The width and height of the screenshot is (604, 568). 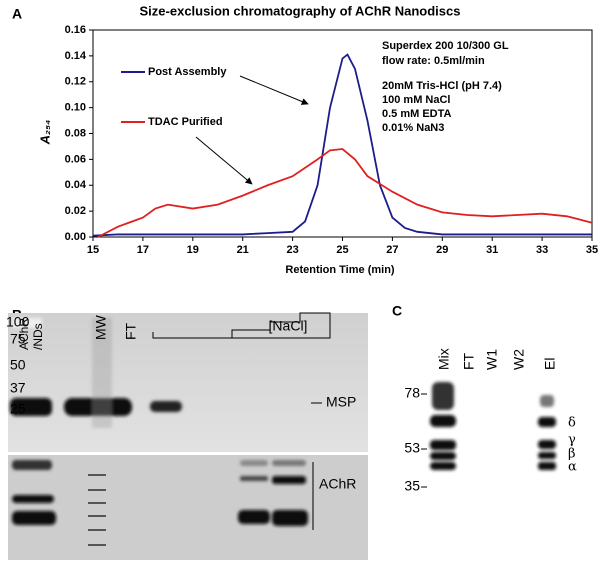 I want to click on subunit-label: α, so click(x=572, y=467).